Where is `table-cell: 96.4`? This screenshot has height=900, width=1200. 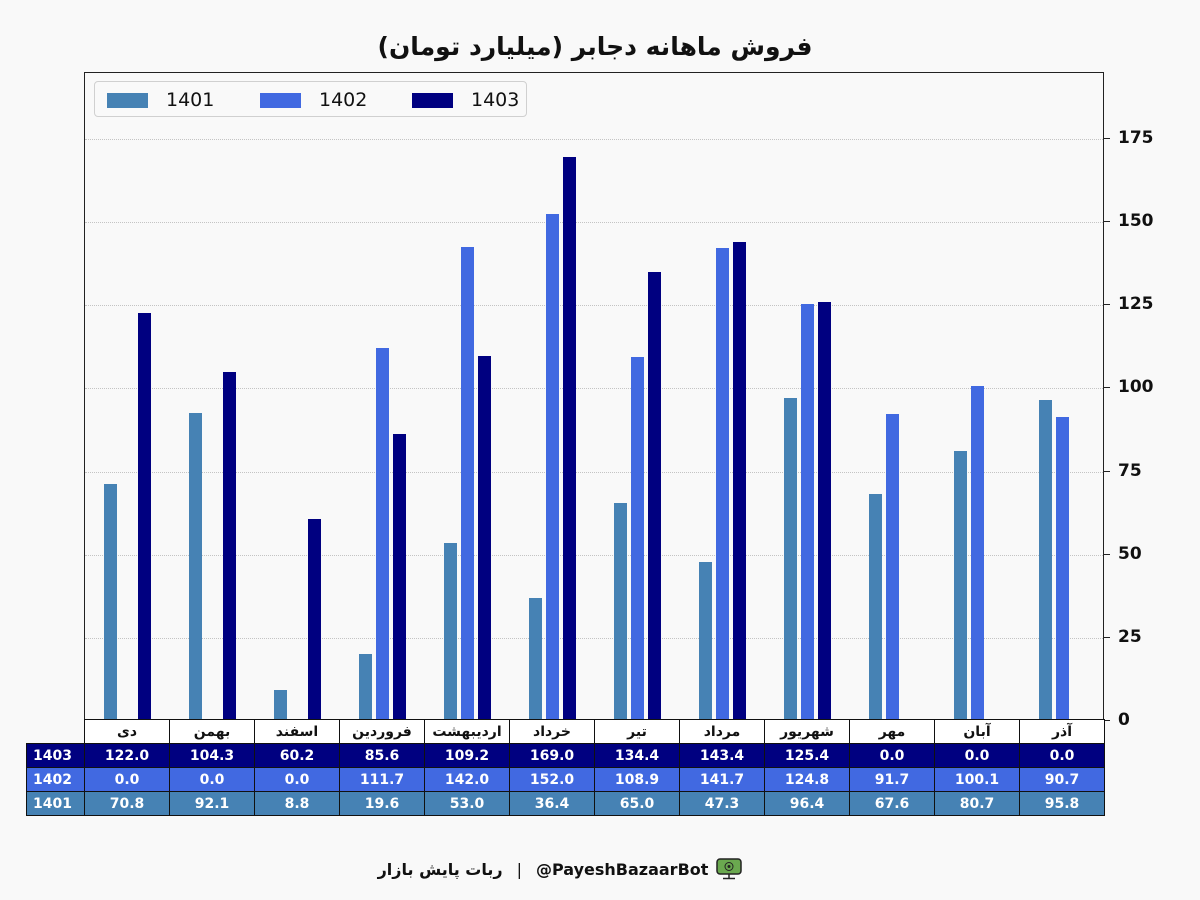 table-cell: 96.4 is located at coordinates (807, 803).